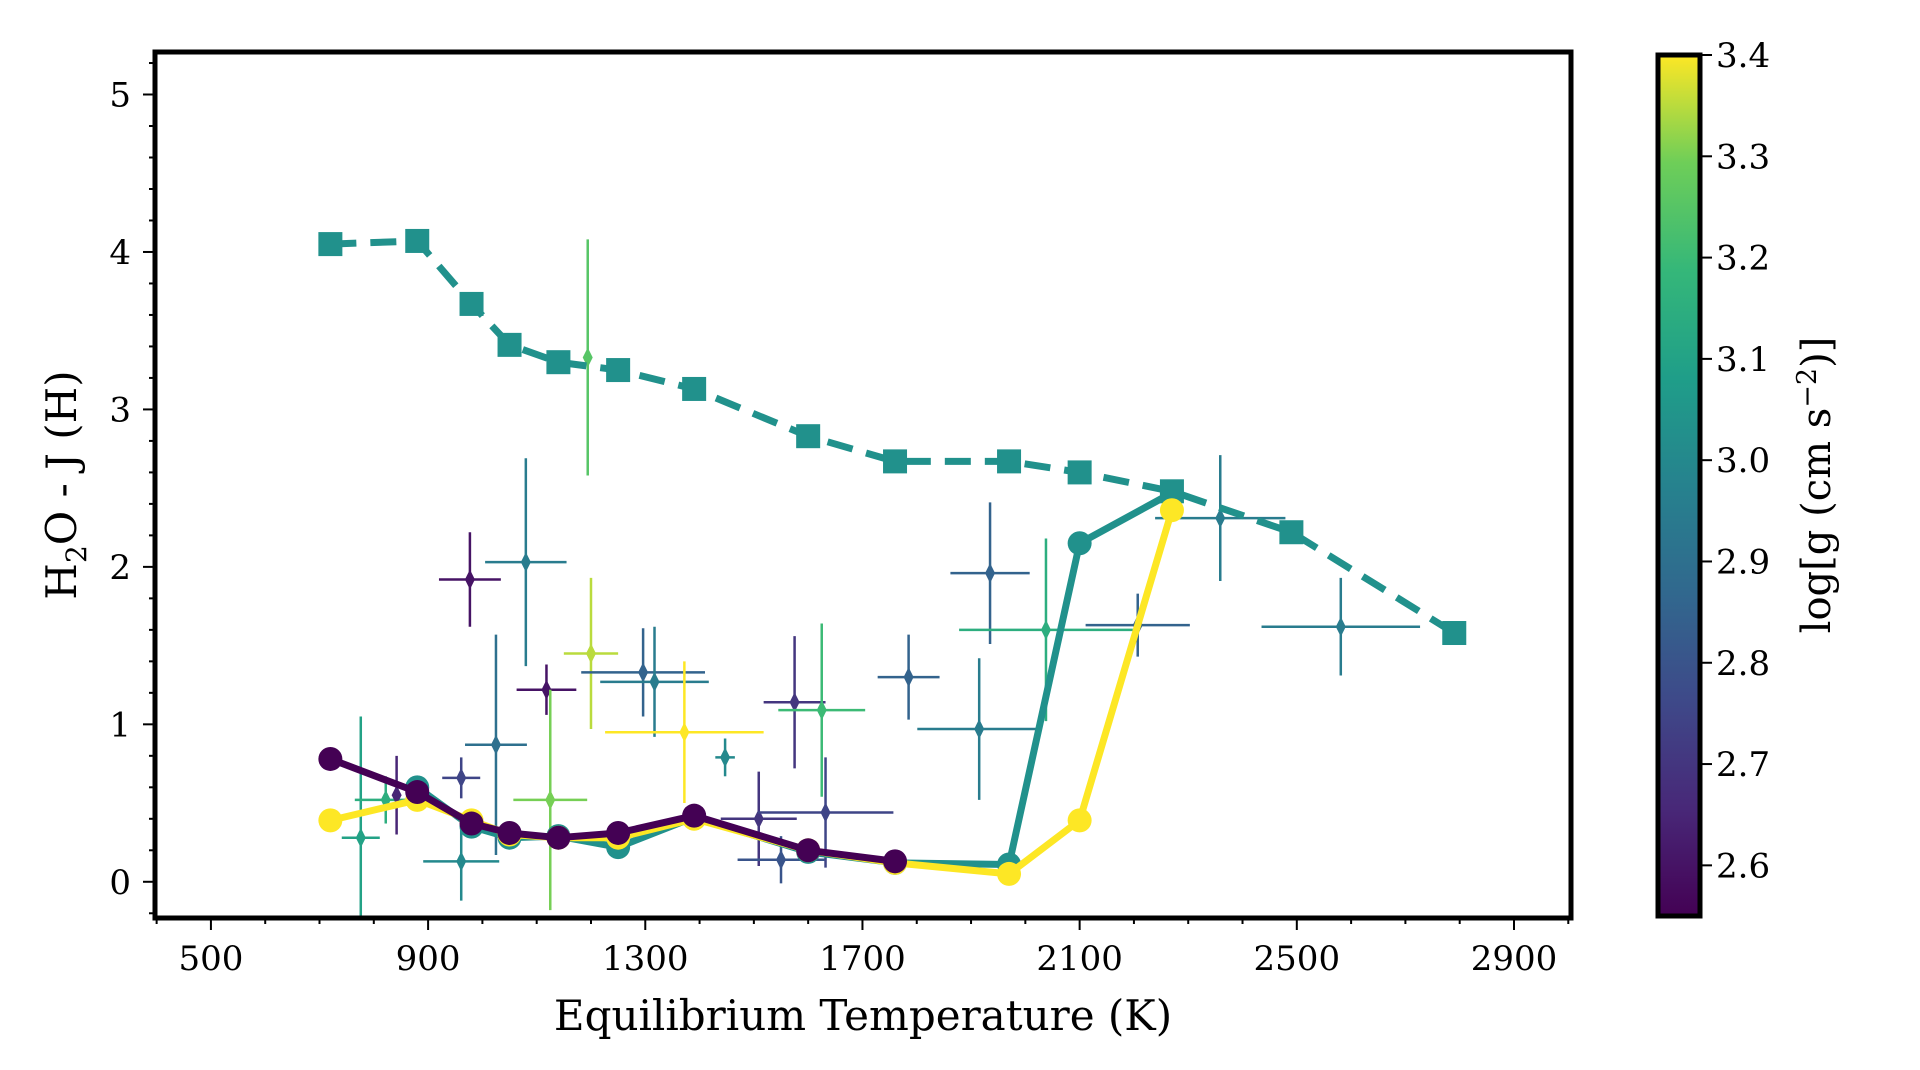  What do you see at coordinates (120, 410) in the screenshot?
I see `y-tick-label: 3` at bounding box center [120, 410].